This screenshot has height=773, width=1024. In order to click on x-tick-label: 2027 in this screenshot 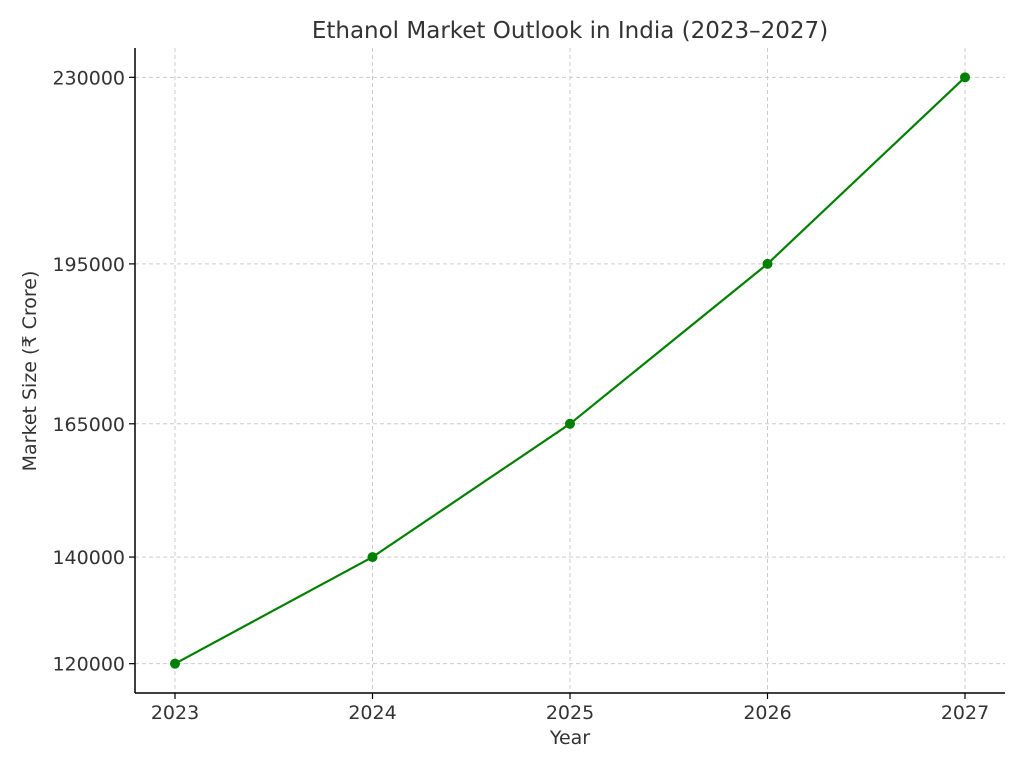, I will do `click(965, 713)`.